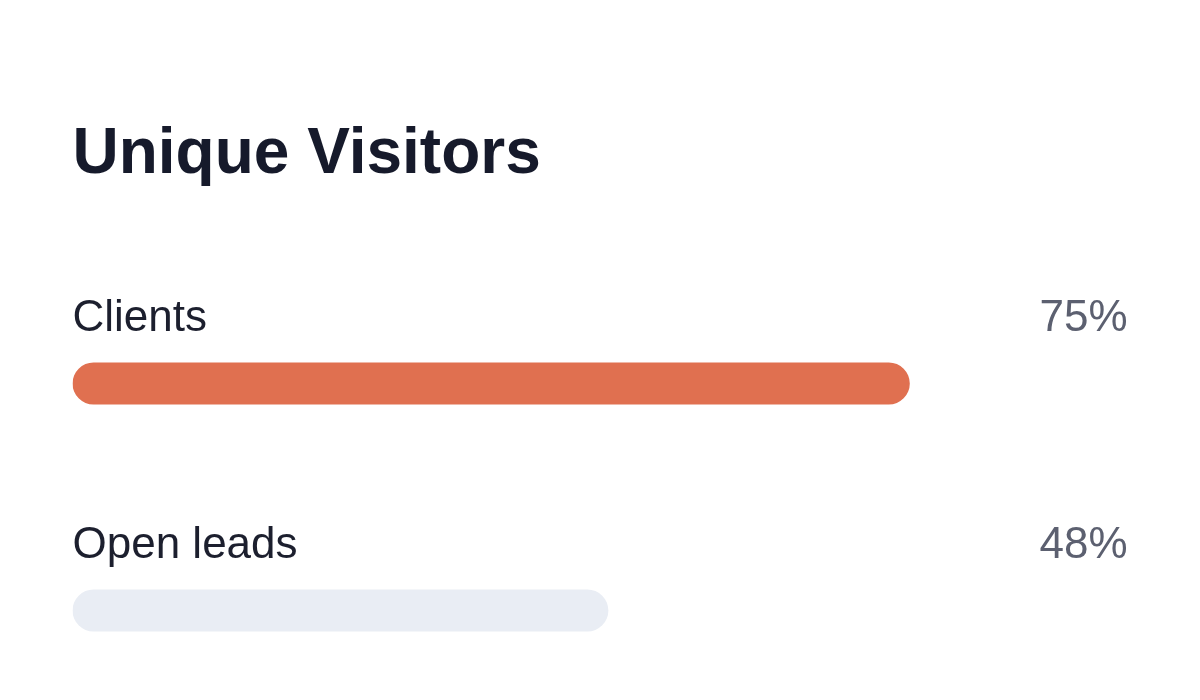 This screenshot has width=1200, height=700. Describe the element at coordinates (185, 542) in the screenshot. I see `y-tick-label: Open leads` at that location.